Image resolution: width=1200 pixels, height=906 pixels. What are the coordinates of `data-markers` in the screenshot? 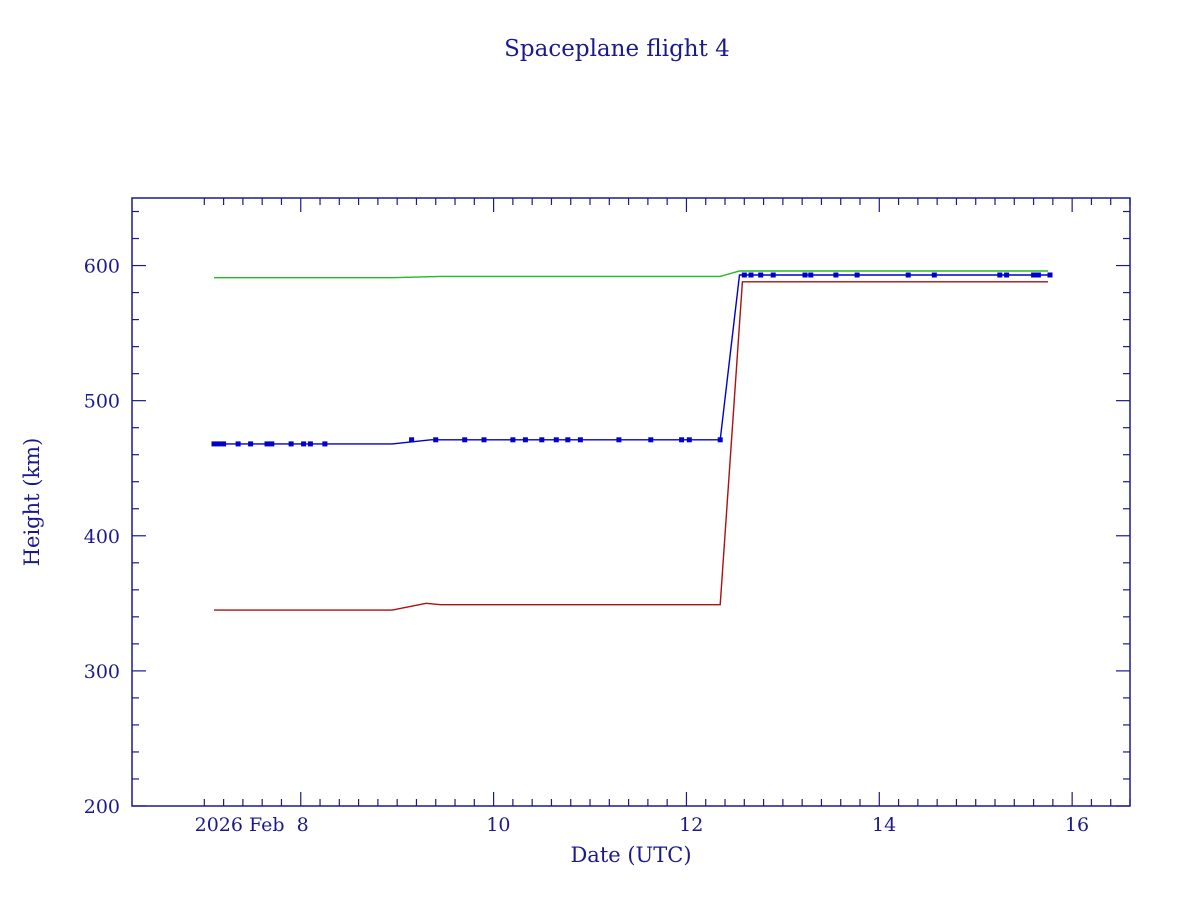 It's located at (632, 359).